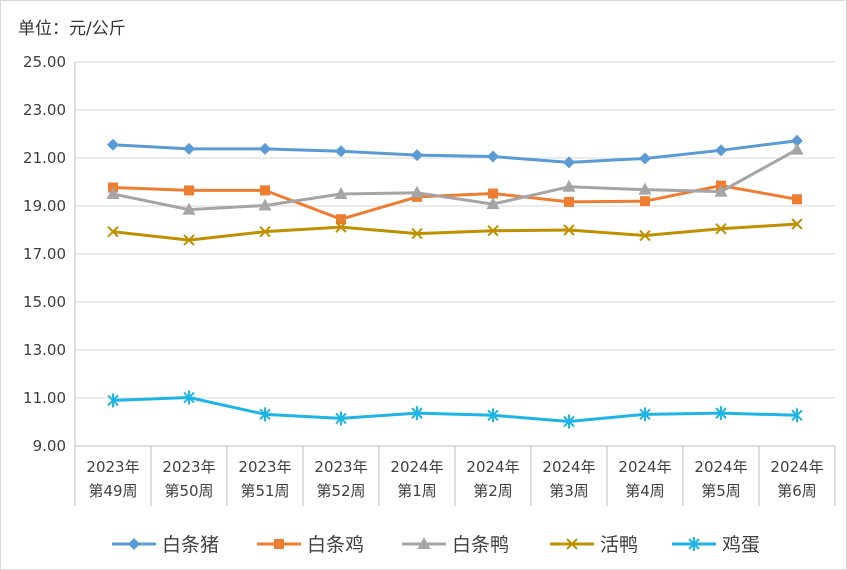  Describe the element at coordinates (112, 491) in the screenshot. I see `x-tick-label-week: 第49周` at that location.